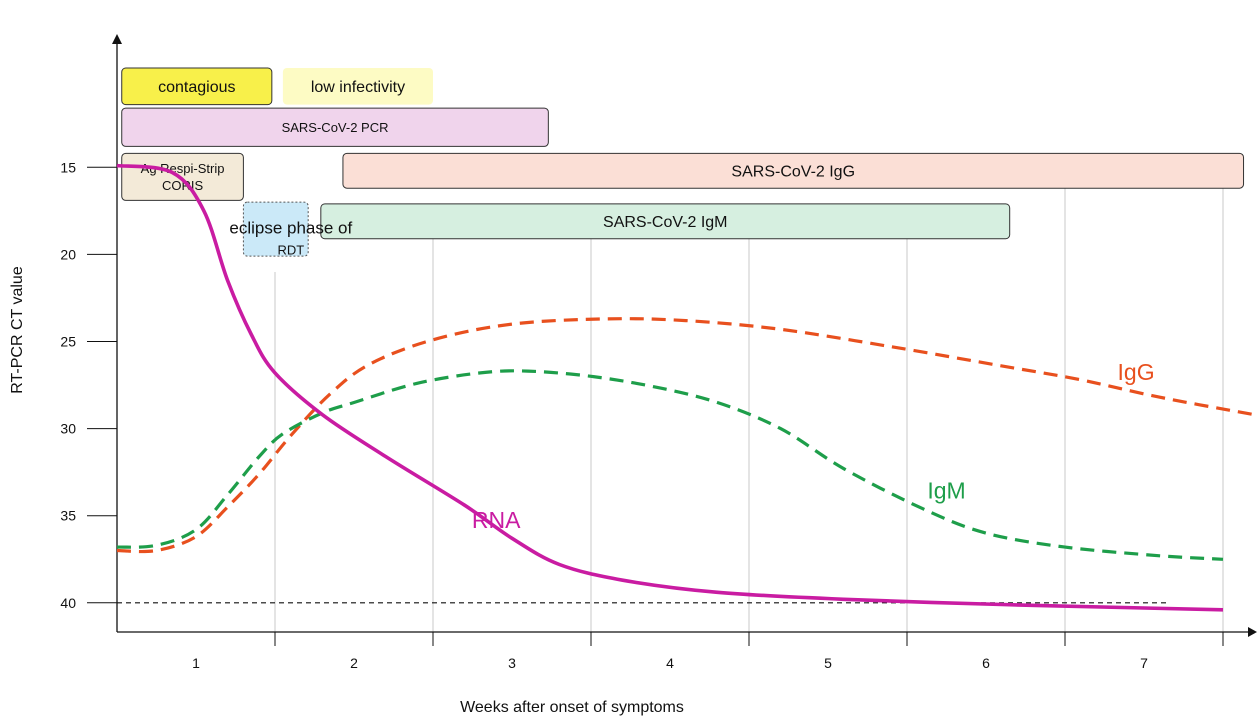 This screenshot has height=720, width=1258. I want to click on y-tick-label: 40, so click(68, 603).